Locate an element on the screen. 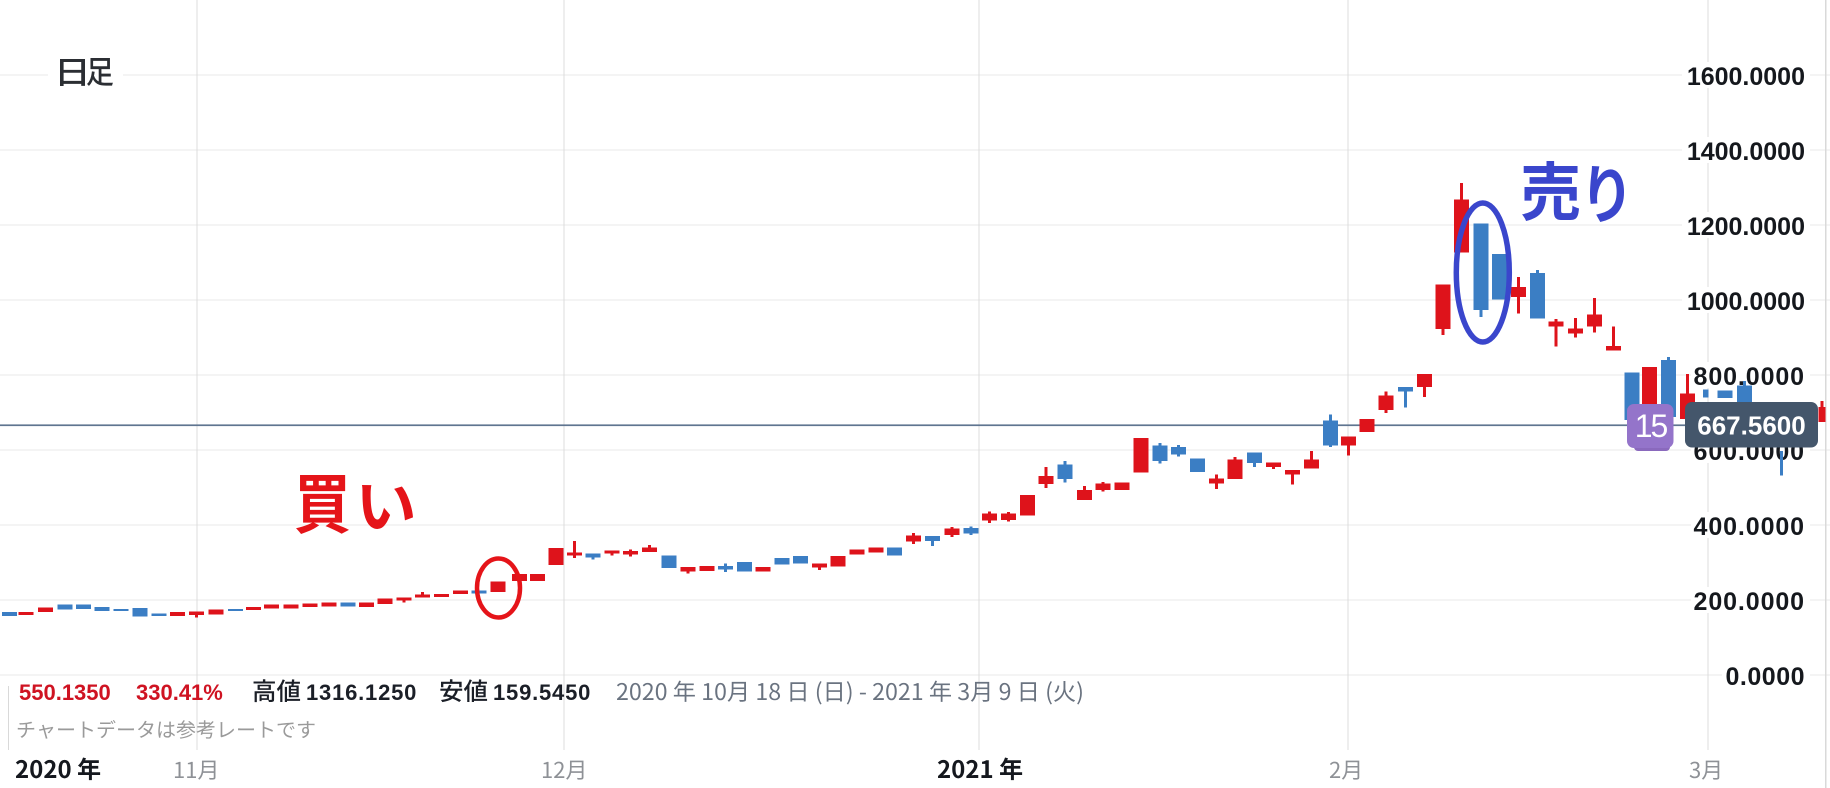 The width and height of the screenshot is (1830, 788). svg-text: 159.5450 is located at coordinates (542, 692).